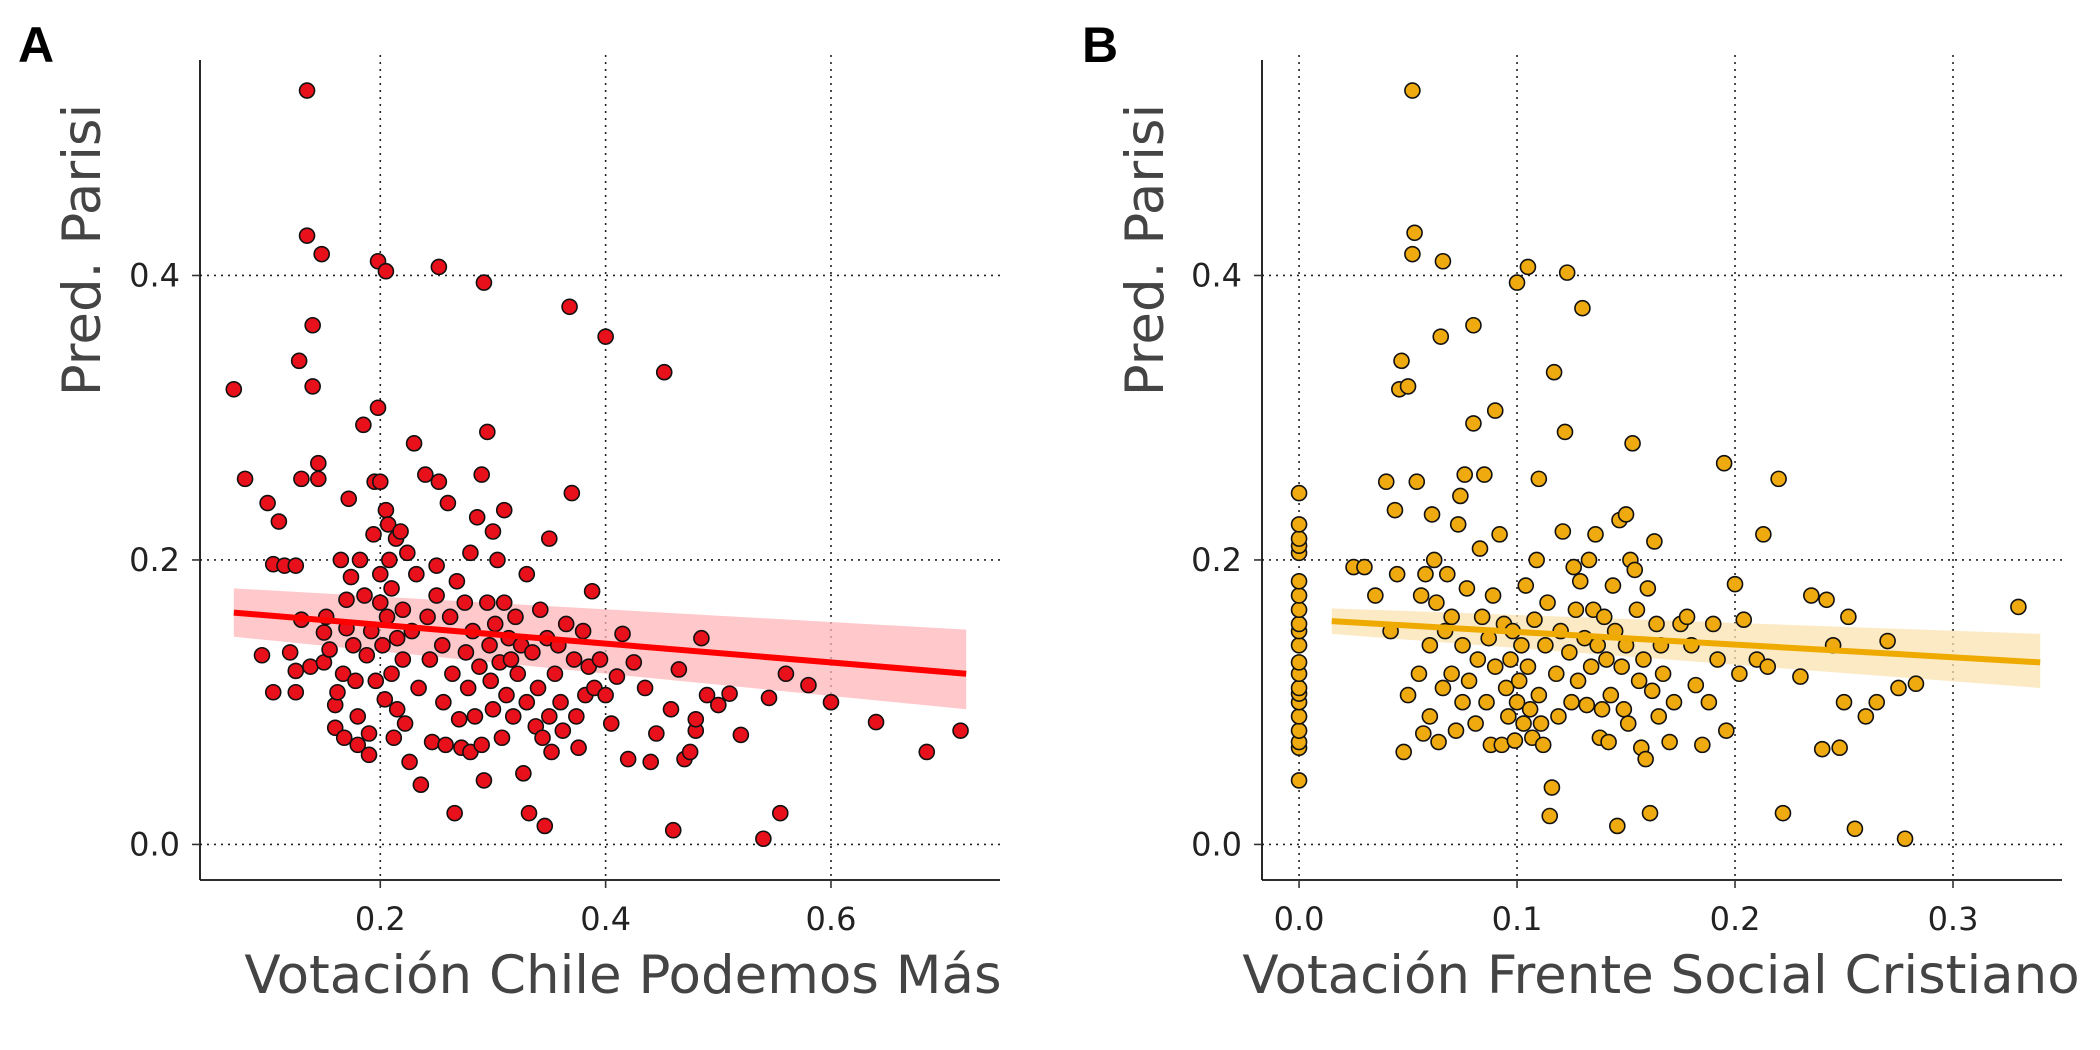  Describe the element at coordinates (831, 919) in the screenshot. I see `x-tick-label: 0.6` at that location.